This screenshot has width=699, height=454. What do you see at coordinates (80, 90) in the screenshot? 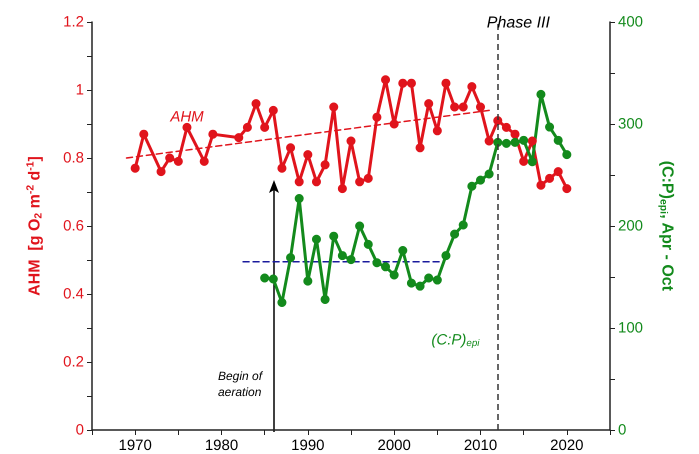
I see `y-tick-label: 1` at bounding box center [80, 90].